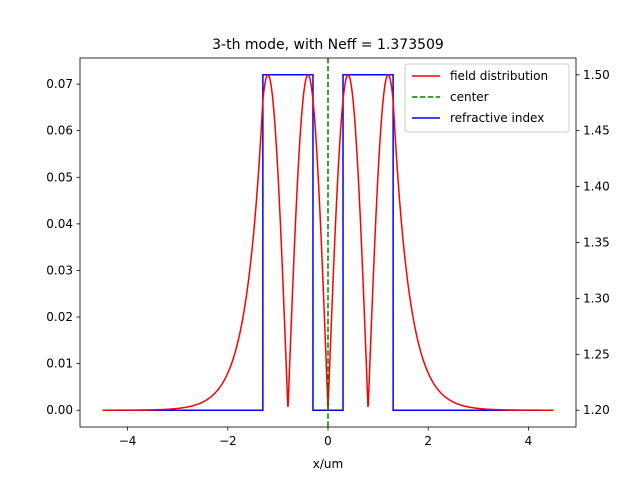 The width and height of the screenshot is (640, 480). Describe the element at coordinates (428, 441) in the screenshot. I see `x-tick-label: 2` at that location.